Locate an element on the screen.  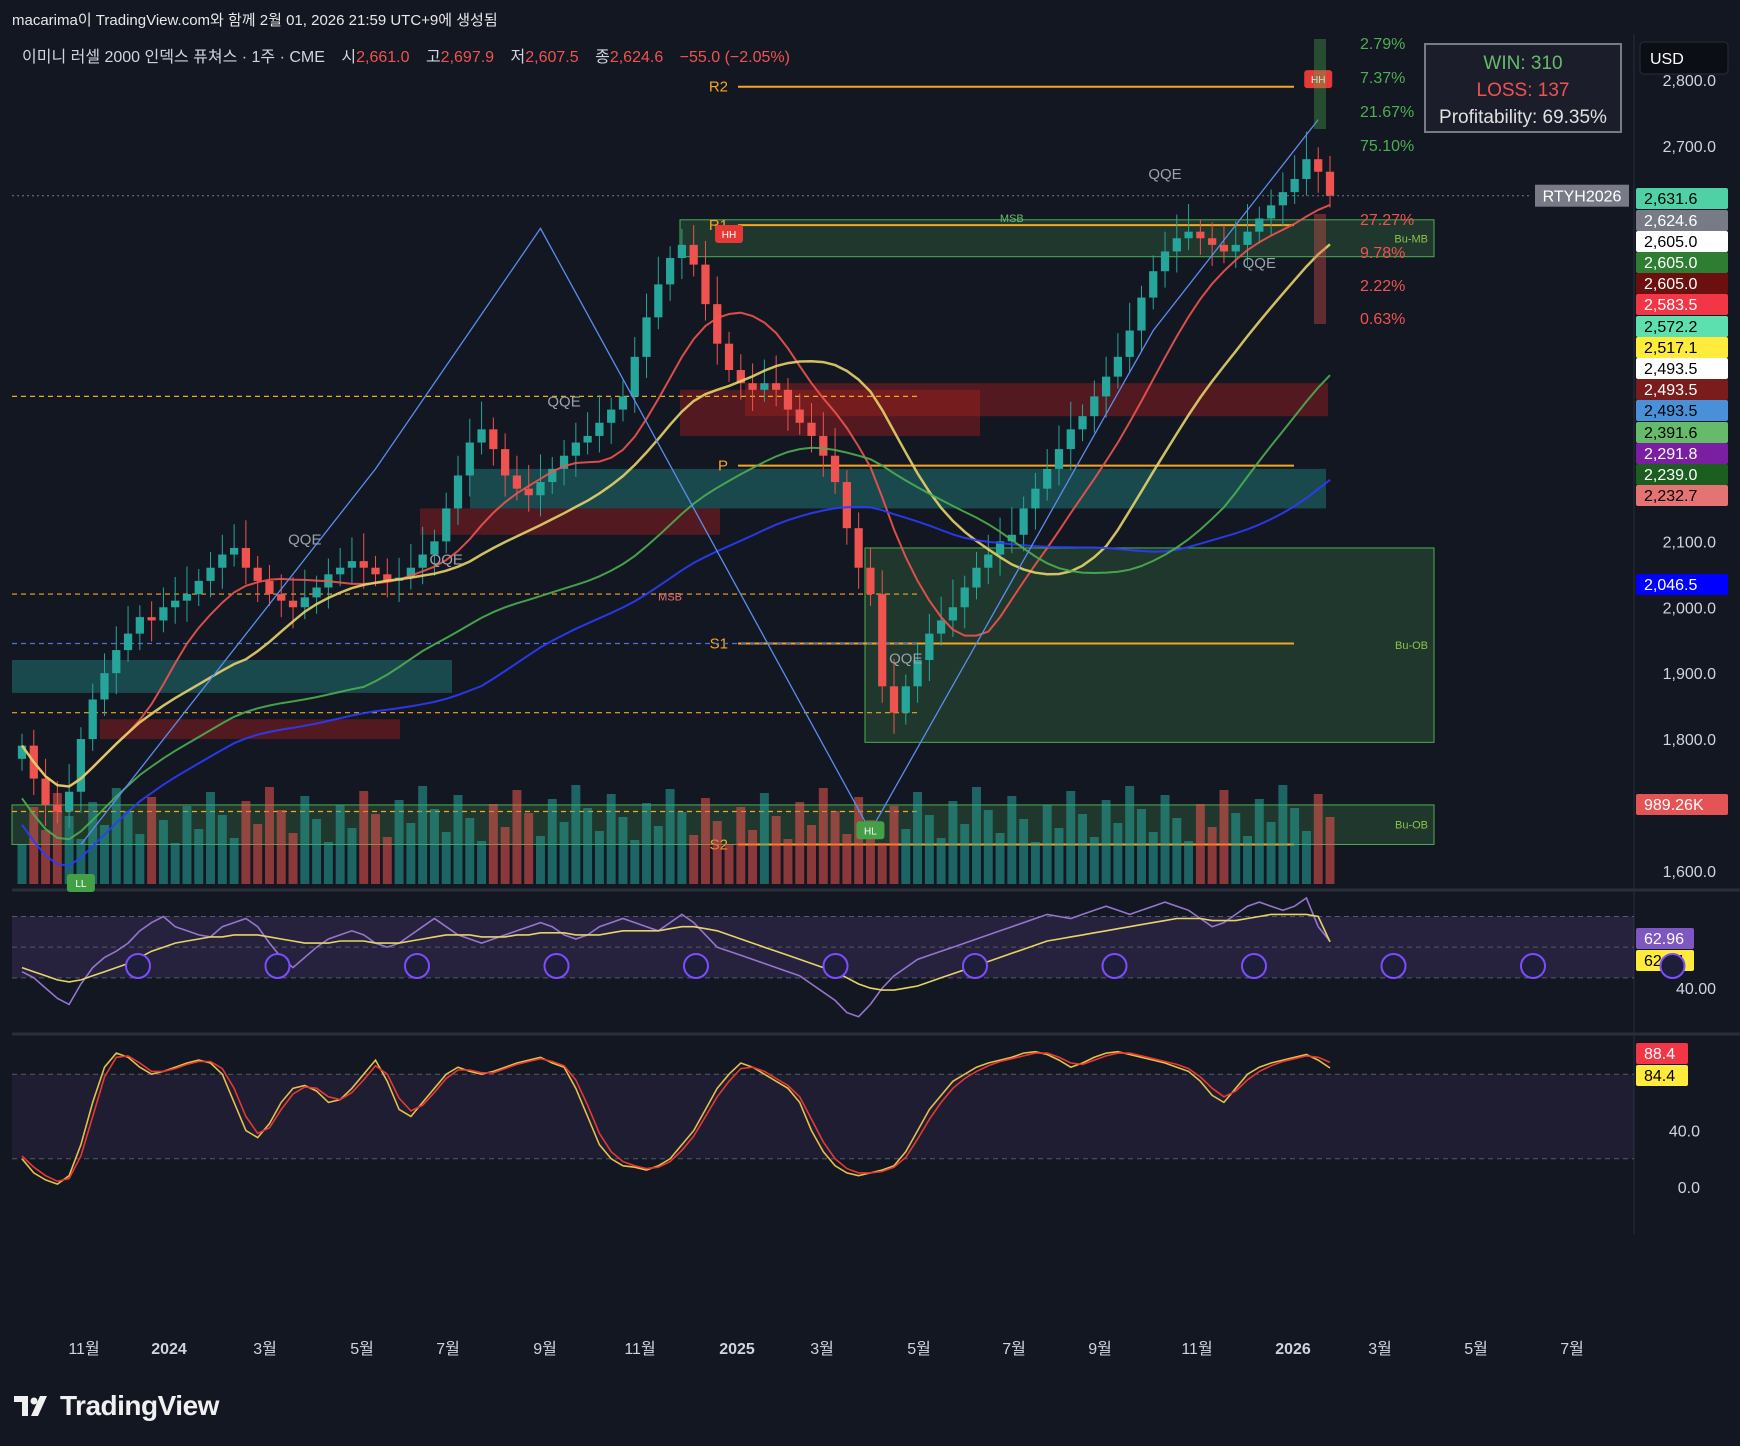
zone-label: Bu-OB is located at coordinates (1411, 646).